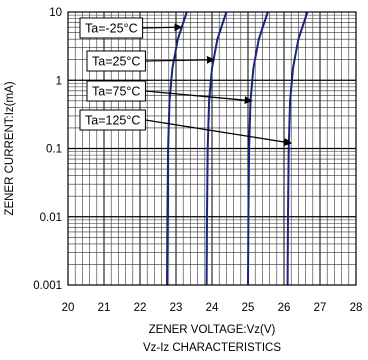 This screenshot has height=360, width=368. I want to click on annotation-label: Ta=-25°C, so click(111, 28).